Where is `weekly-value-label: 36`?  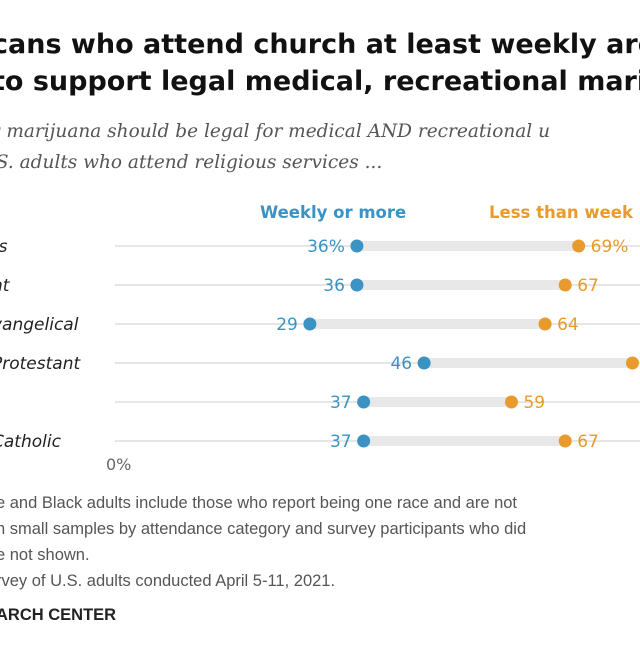
weekly-value-label: 36 is located at coordinates (334, 286).